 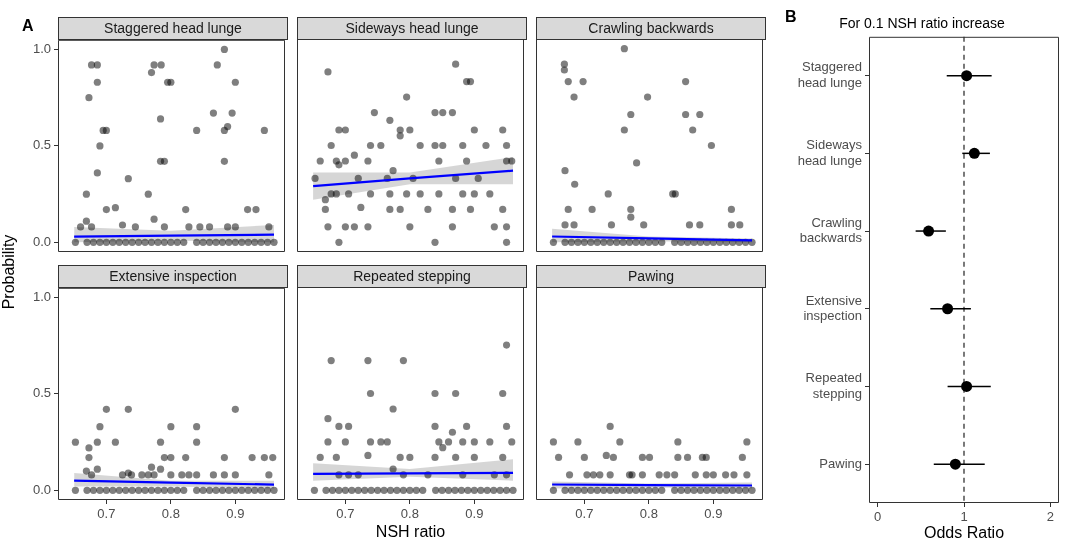 What do you see at coordinates (28, 26) in the screenshot?
I see `text: A` at bounding box center [28, 26].